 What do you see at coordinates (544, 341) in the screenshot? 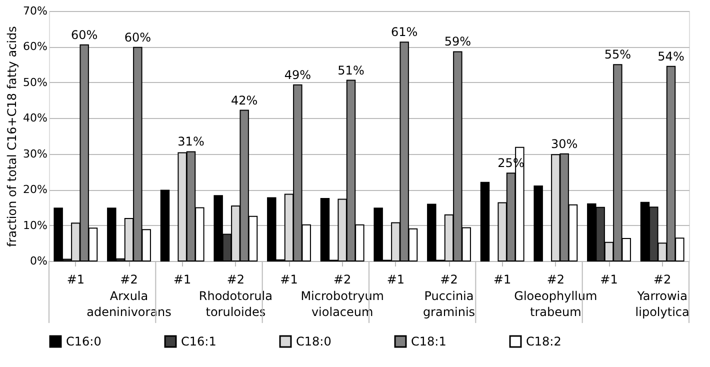
I see `legend-label: C18:2` at bounding box center [544, 341].